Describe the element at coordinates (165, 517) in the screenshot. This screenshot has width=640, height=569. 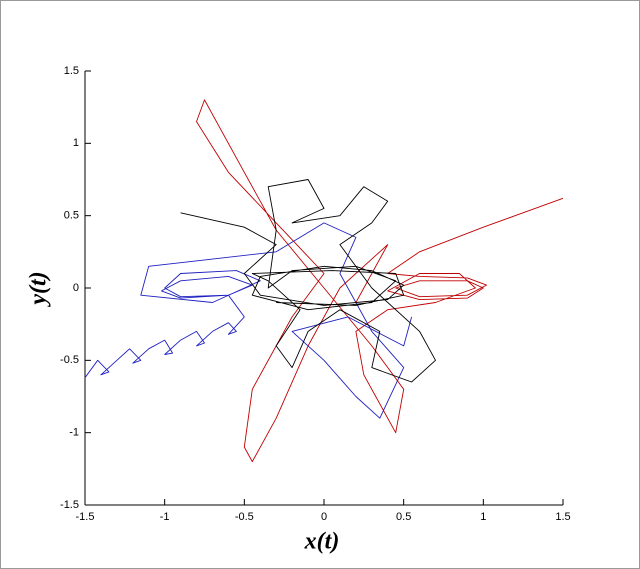
I see `x-tick-label: -1` at that location.